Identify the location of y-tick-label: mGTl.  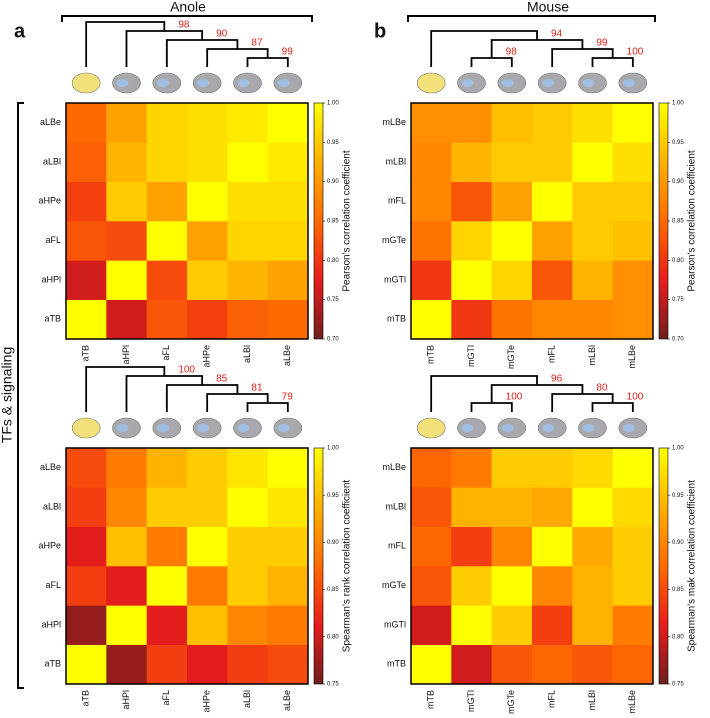
(395, 279).